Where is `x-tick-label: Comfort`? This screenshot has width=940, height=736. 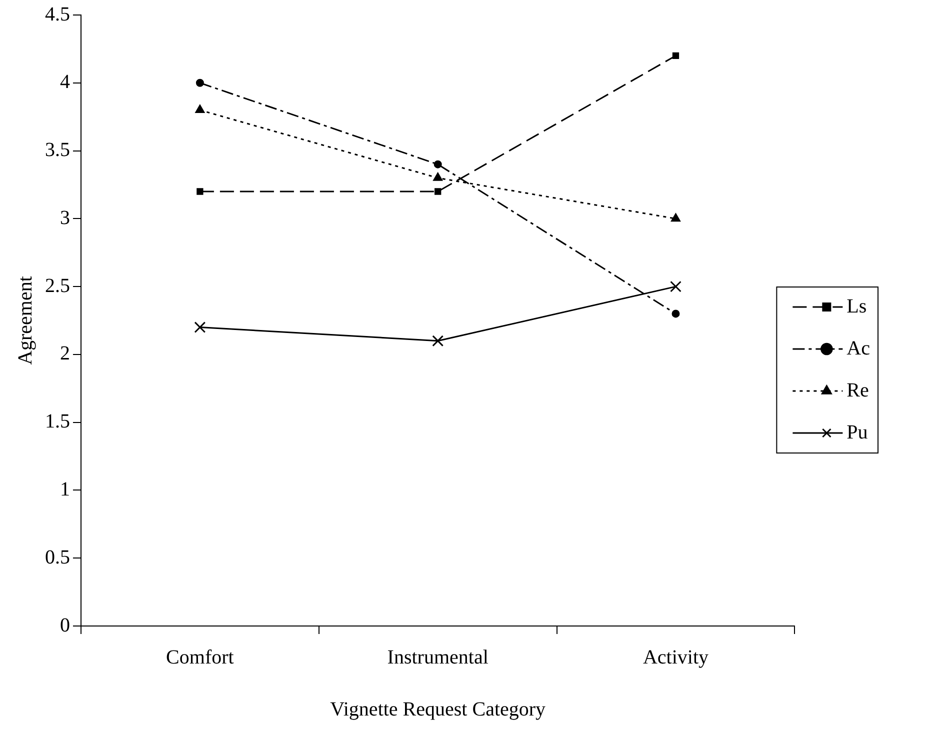
x-tick-label: Comfort is located at coordinates (200, 657).